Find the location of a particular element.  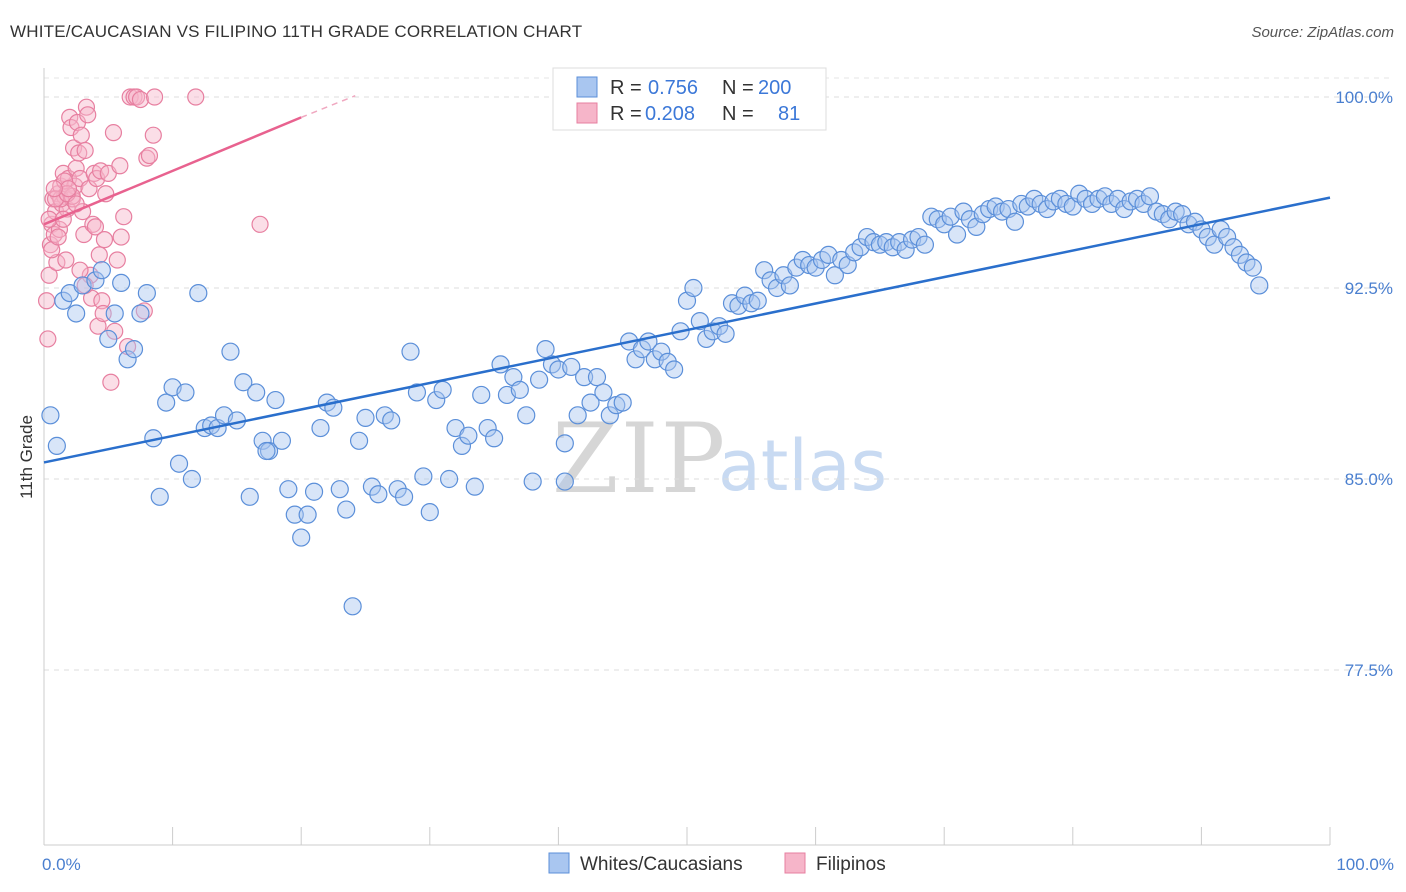

legend-box is located at coordinates (689, 99).